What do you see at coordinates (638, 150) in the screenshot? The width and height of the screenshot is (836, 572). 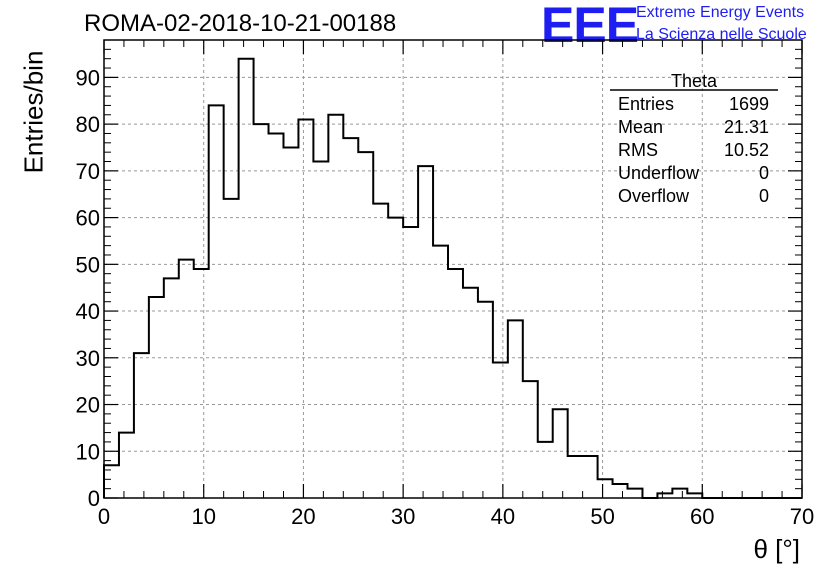 I see `stats-row-label: RMS` at bounding box center [638, 150].